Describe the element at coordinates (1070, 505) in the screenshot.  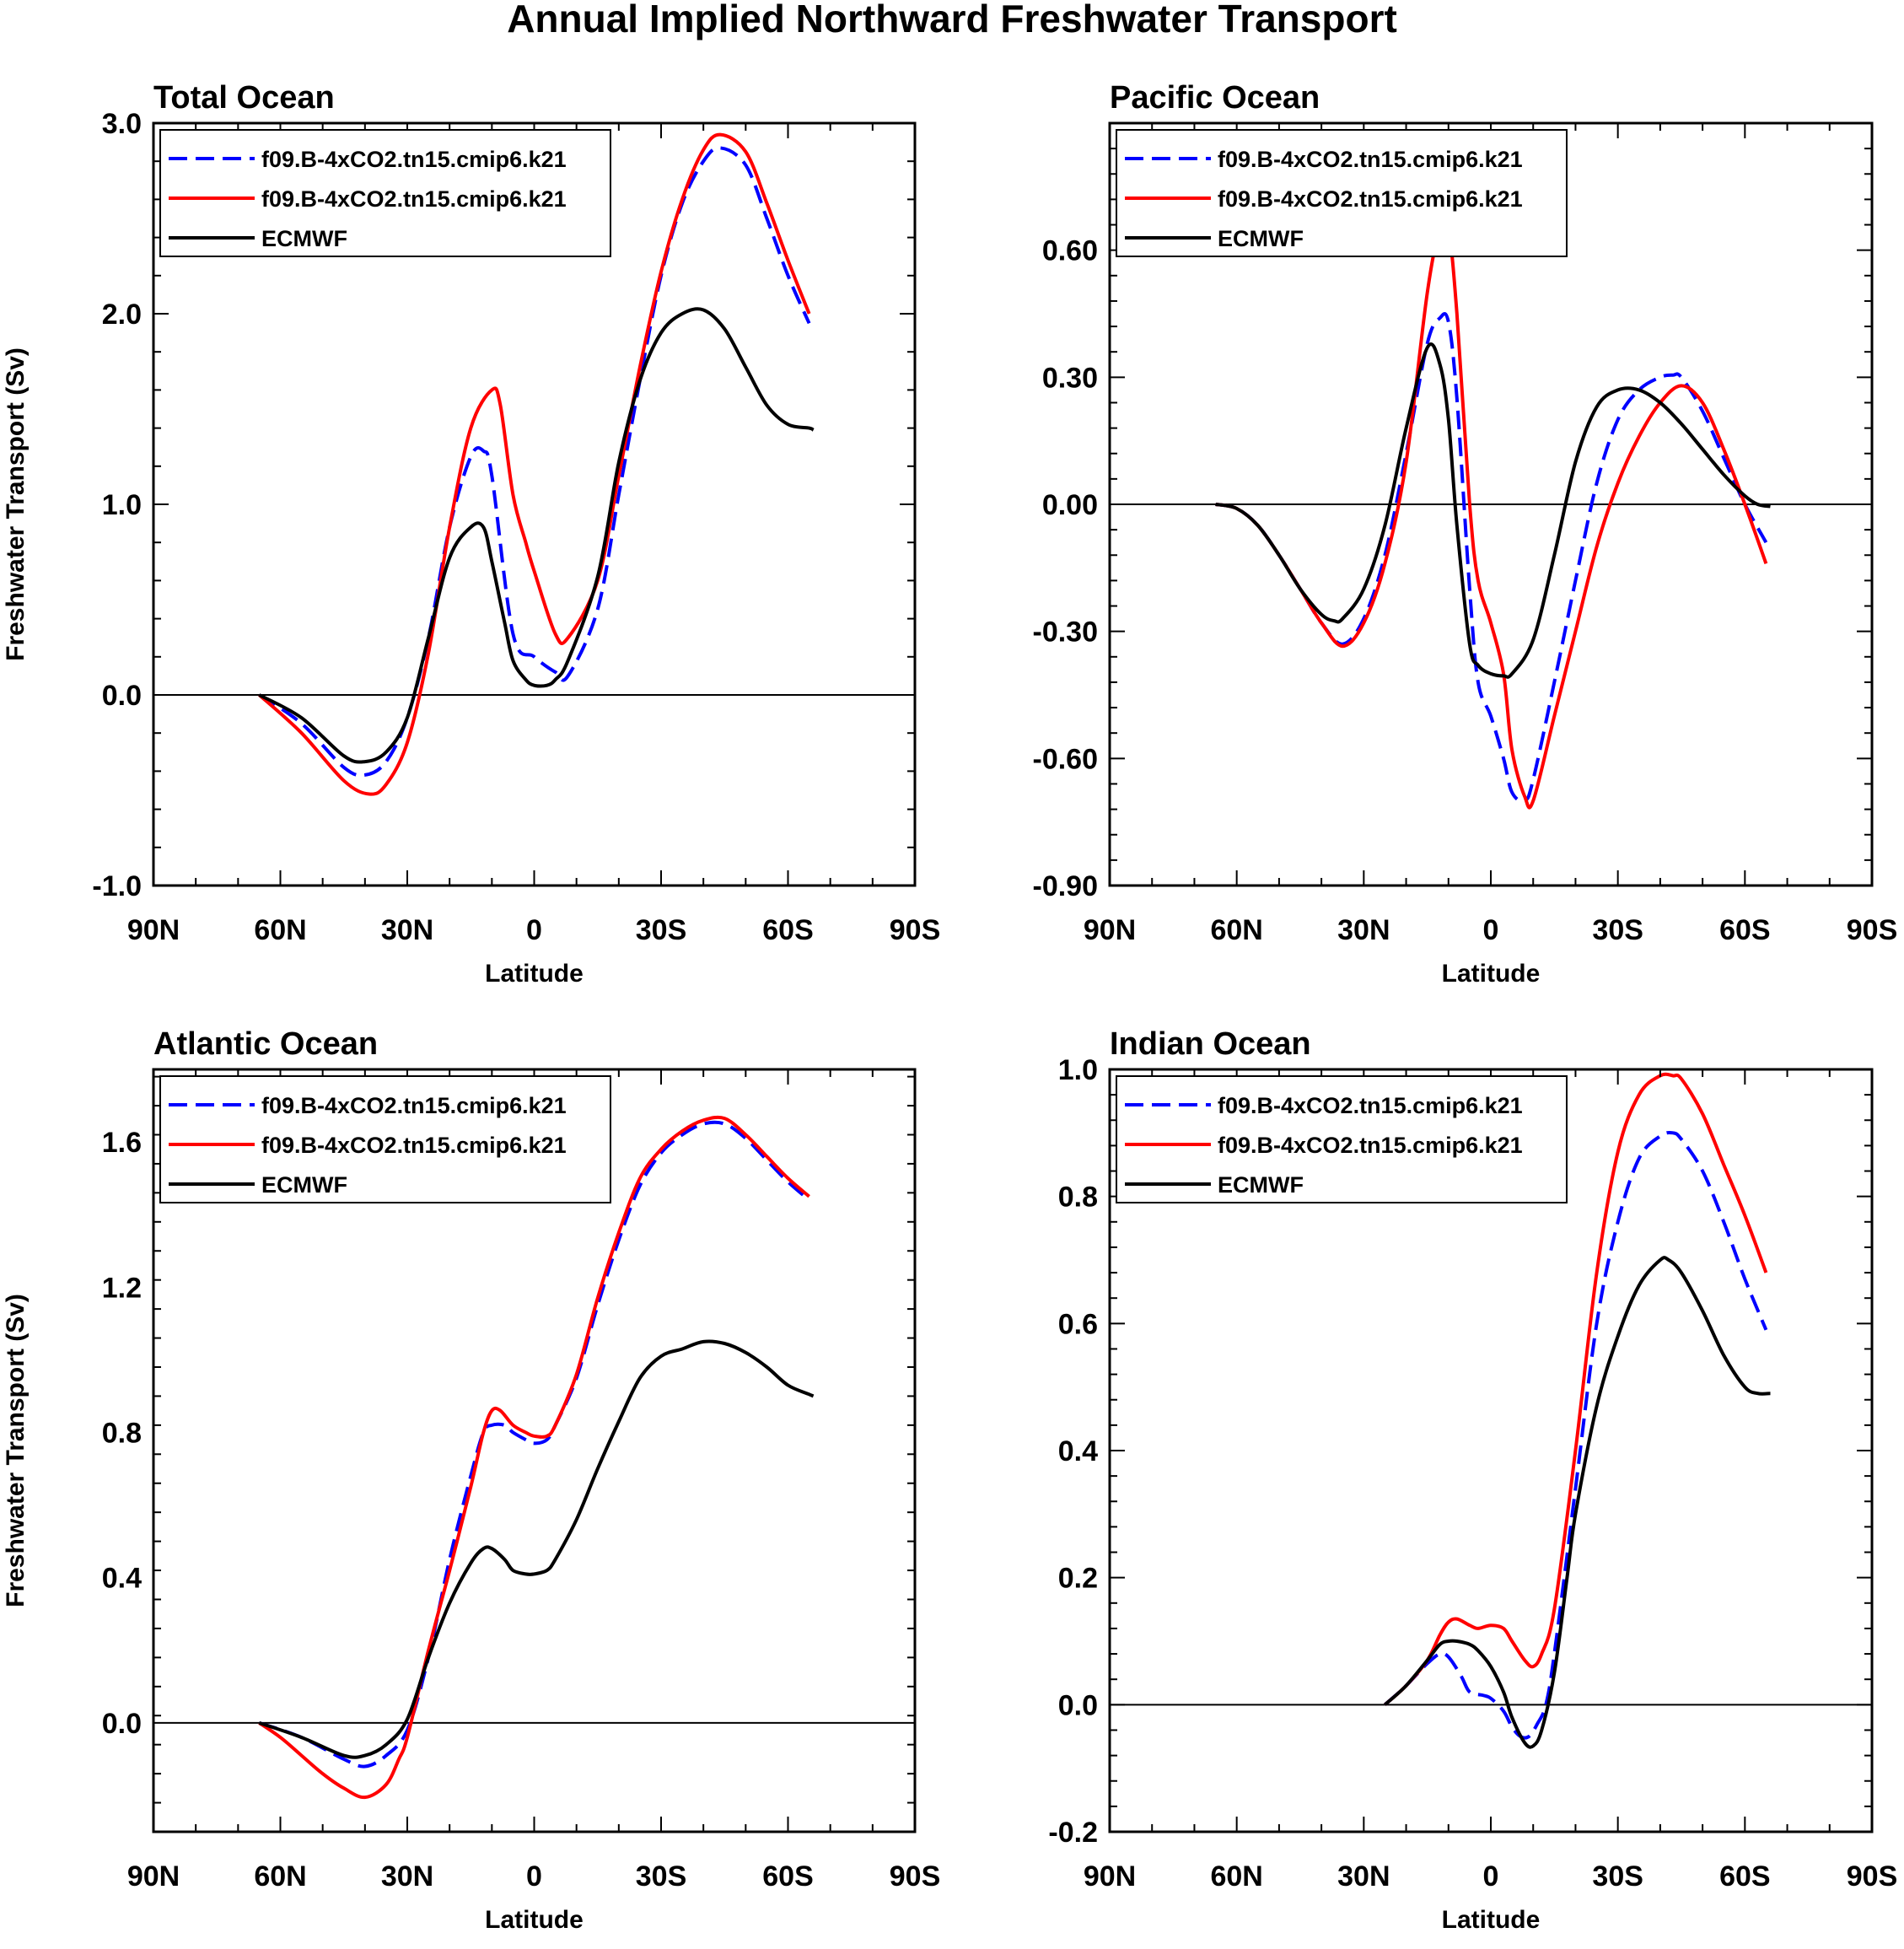
I see `y-tick-label: 0.00` at that location.